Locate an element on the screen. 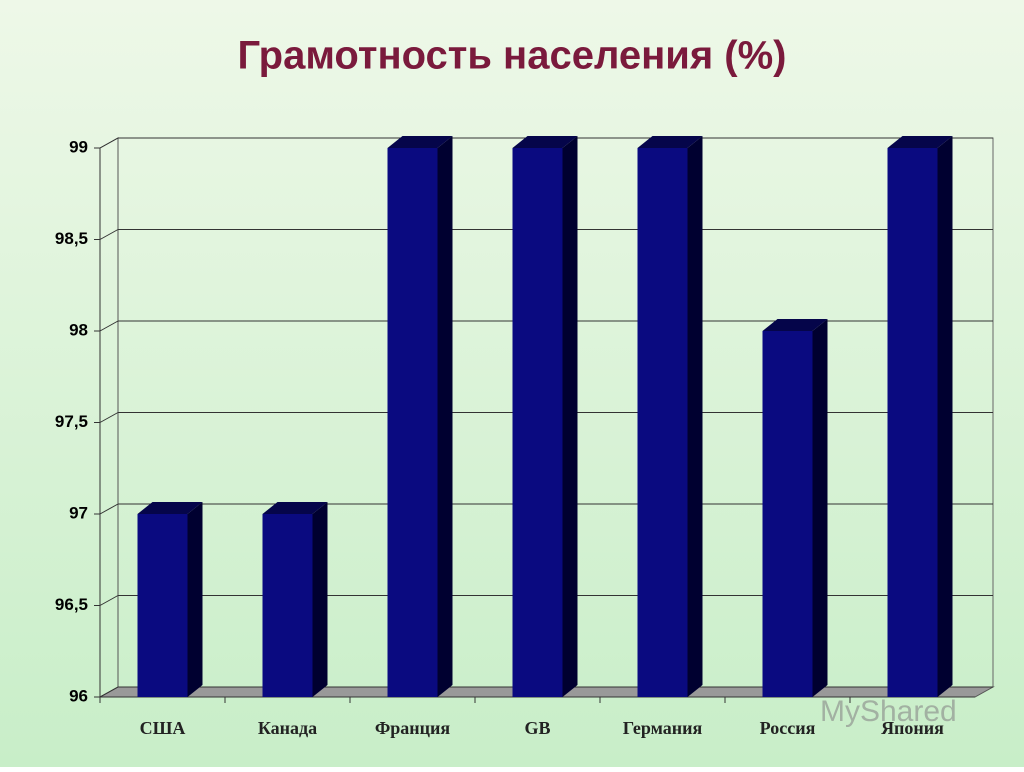 Image resolution: width=1024 pixels, height=772 pixels. y-tick-label: 99 is located at coordinates (78, 146).